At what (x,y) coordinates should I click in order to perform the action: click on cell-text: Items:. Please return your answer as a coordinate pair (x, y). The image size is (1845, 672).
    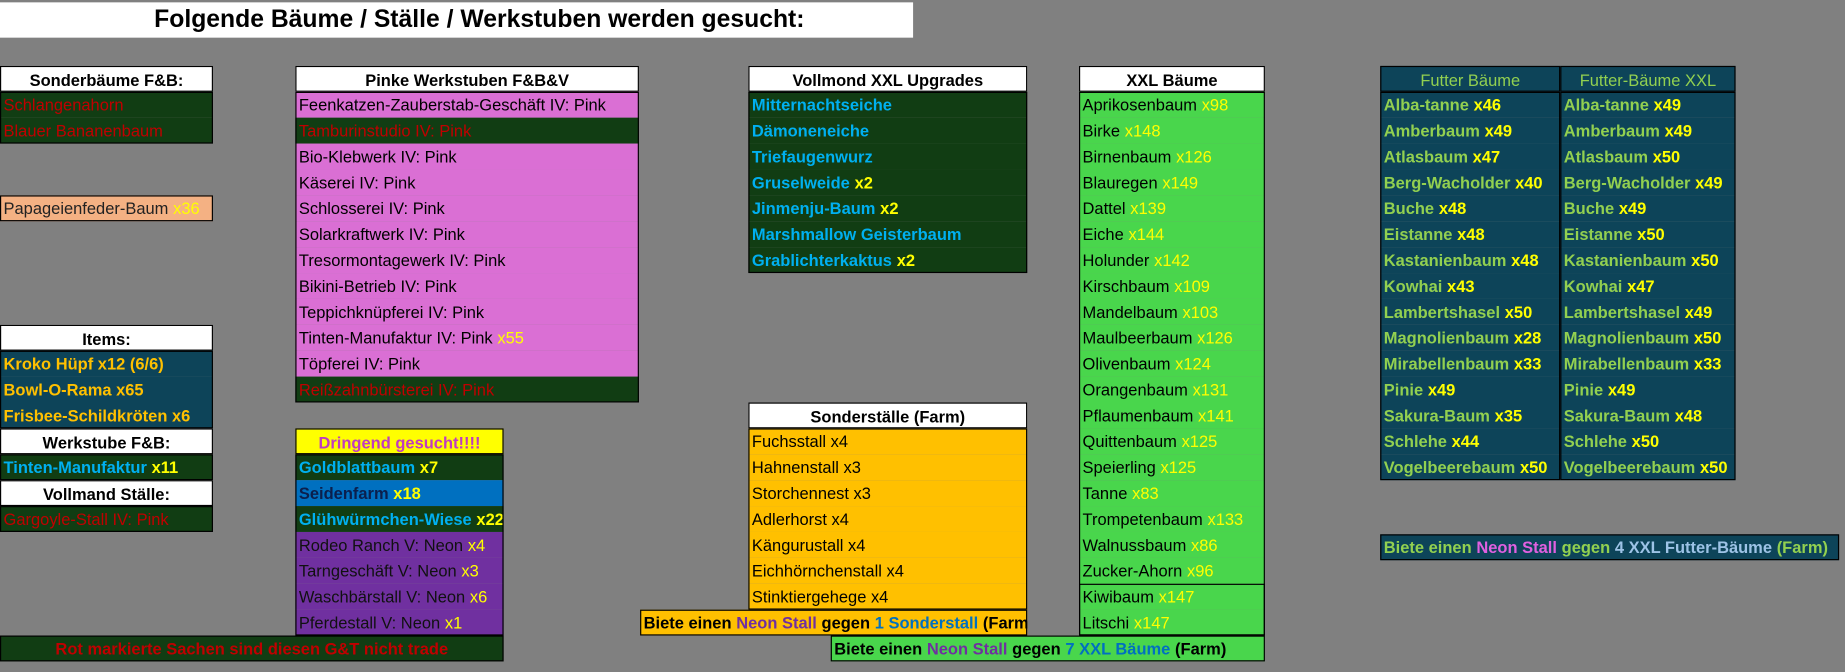
    Looking at the image, I should click on (106, 339).